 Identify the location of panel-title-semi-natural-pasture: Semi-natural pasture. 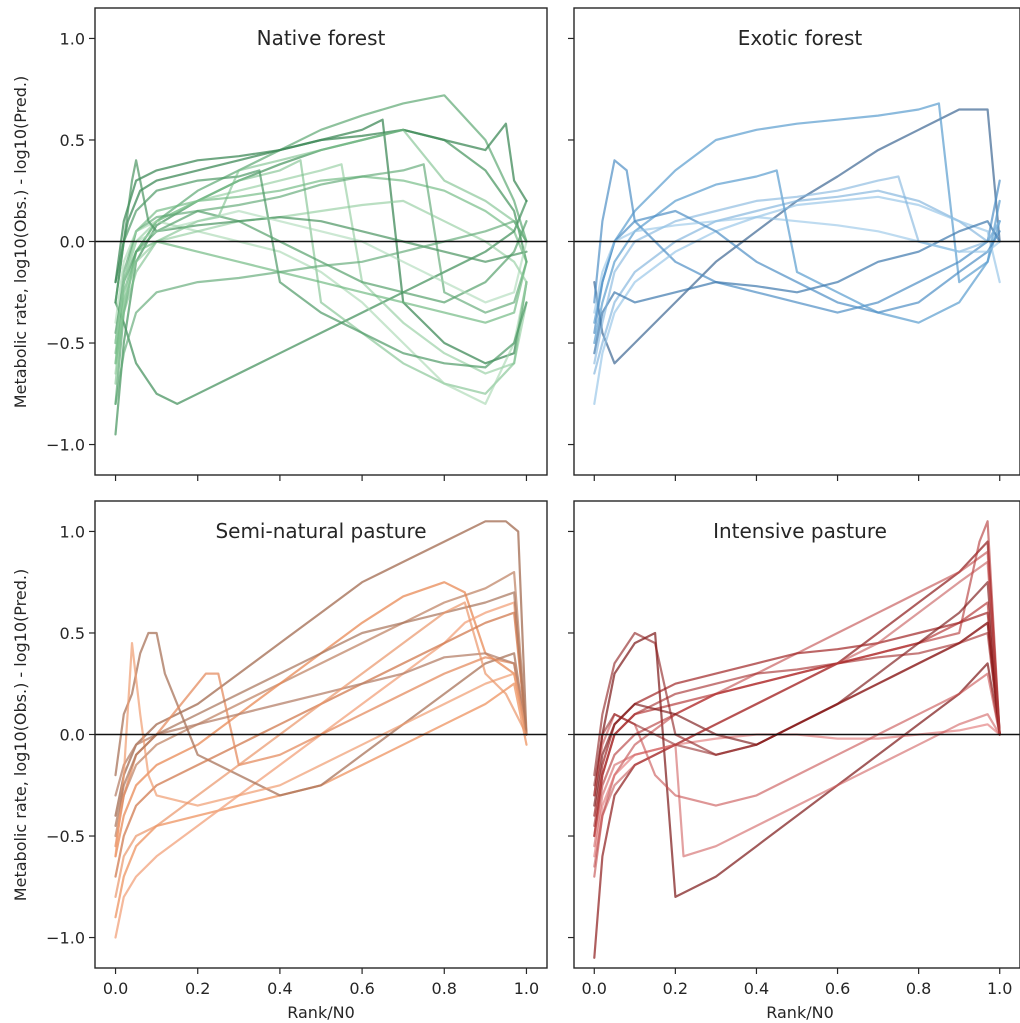
(320, 531).